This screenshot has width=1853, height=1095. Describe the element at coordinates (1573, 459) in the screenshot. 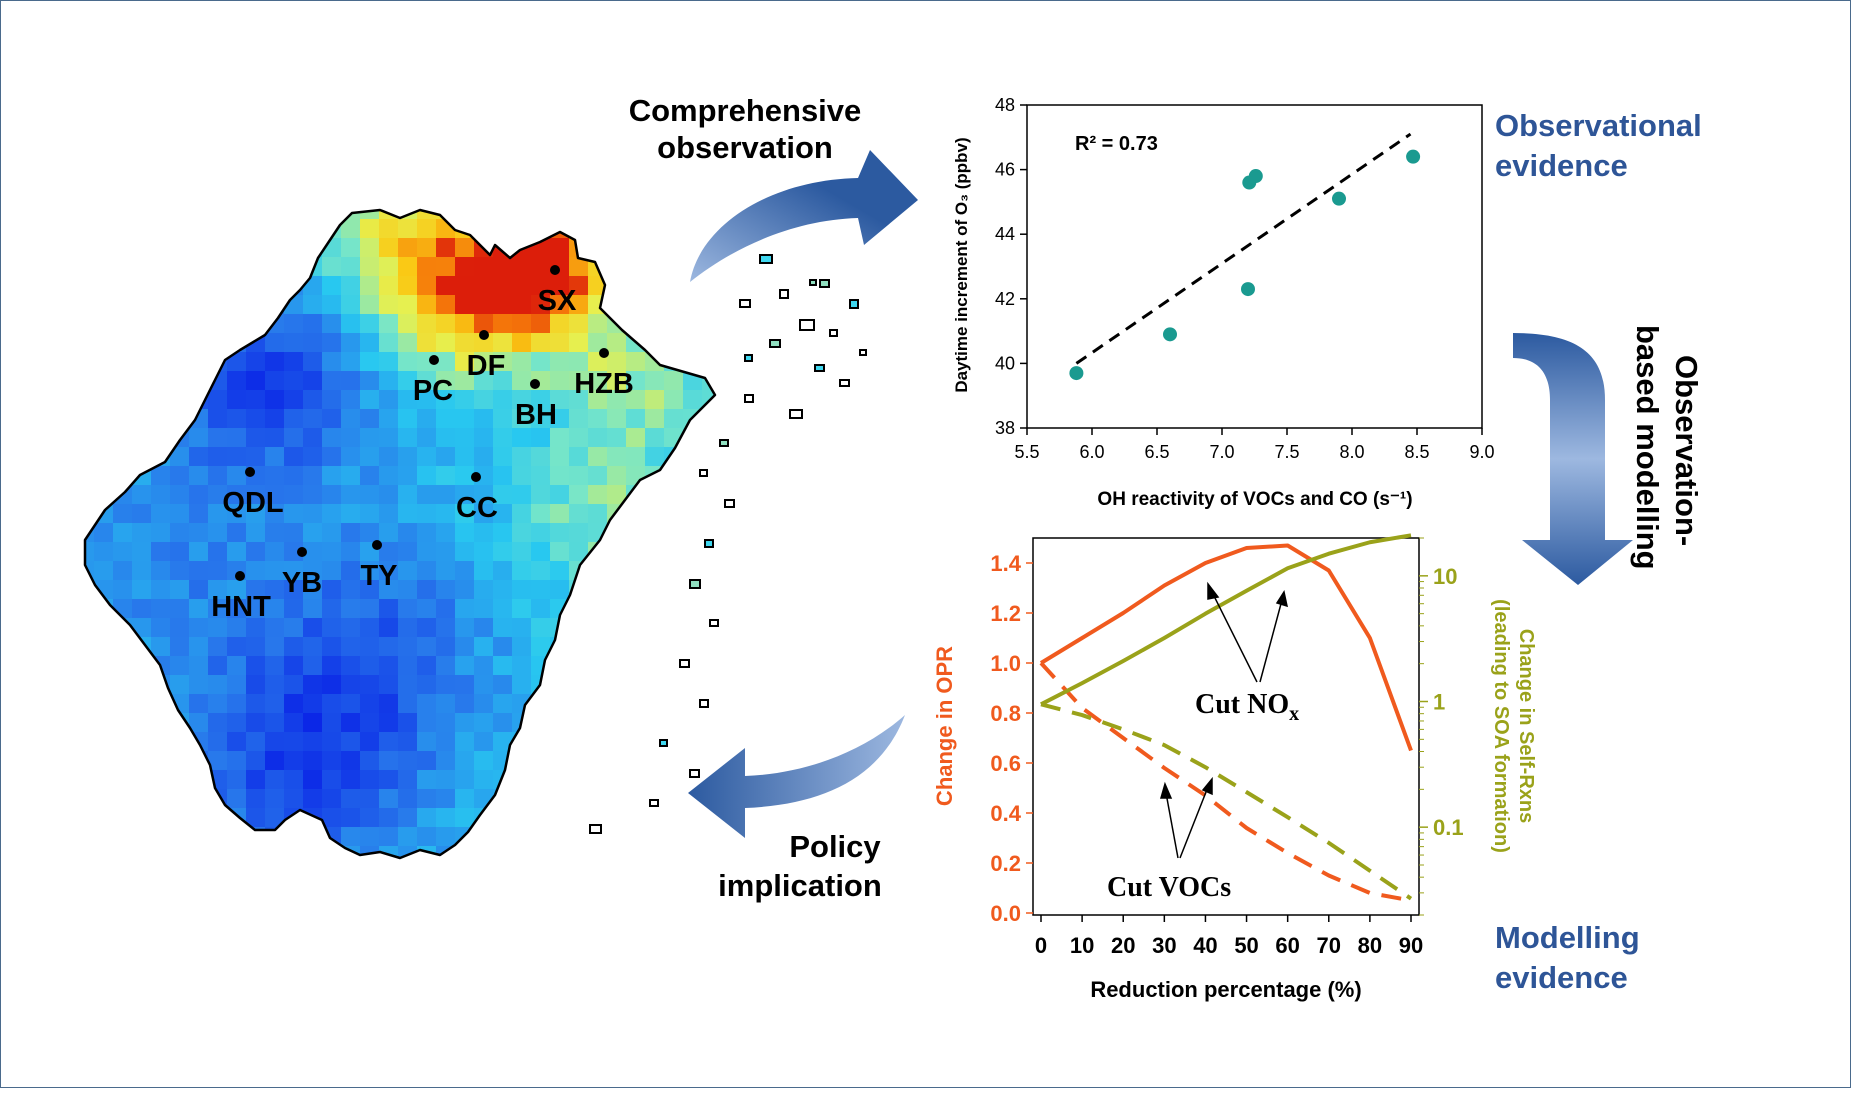

I see `curved-arrow-right` at that location.